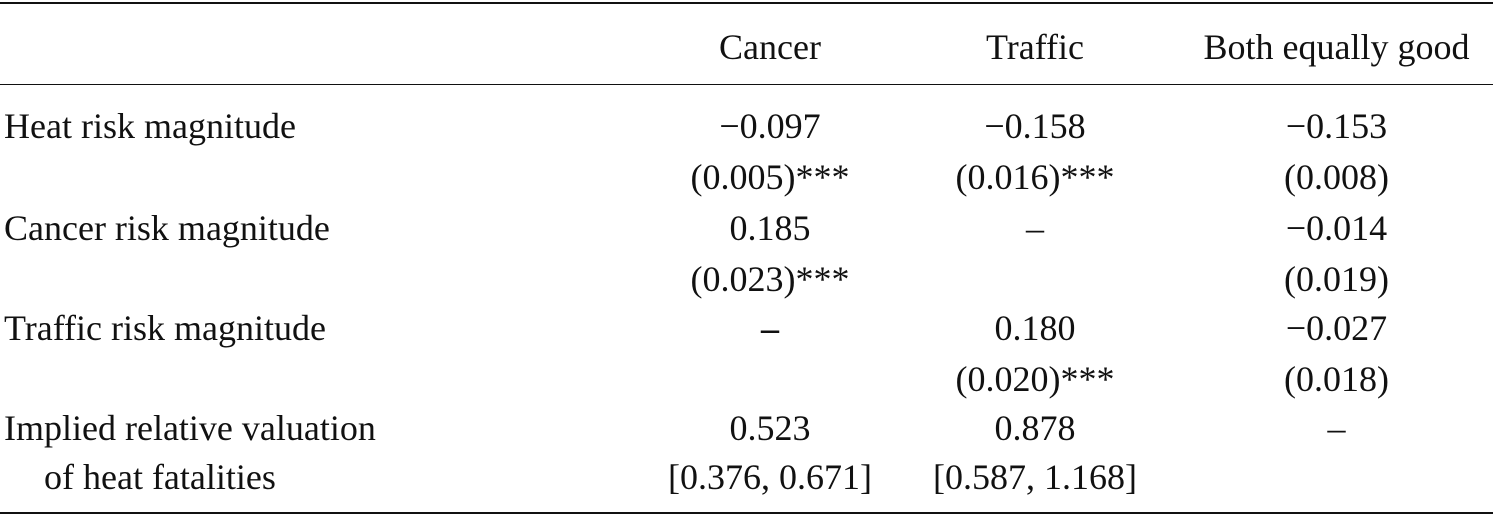 The image size is (1493, 518). I want to click on column-header-both-equally-good: Both equally good, so click(1336, 47).